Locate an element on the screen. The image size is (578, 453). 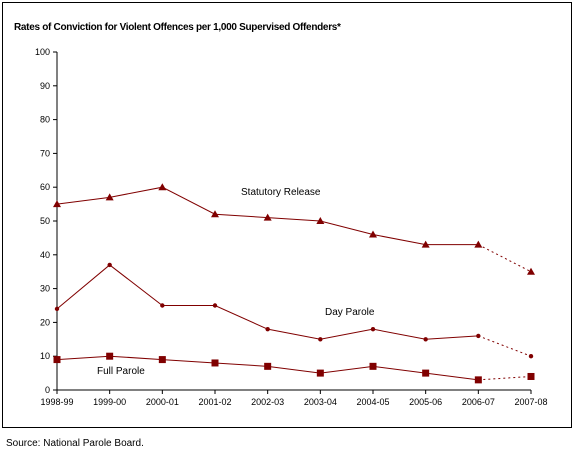
y-tick-label: 100 is located at coordinates (42, 52).